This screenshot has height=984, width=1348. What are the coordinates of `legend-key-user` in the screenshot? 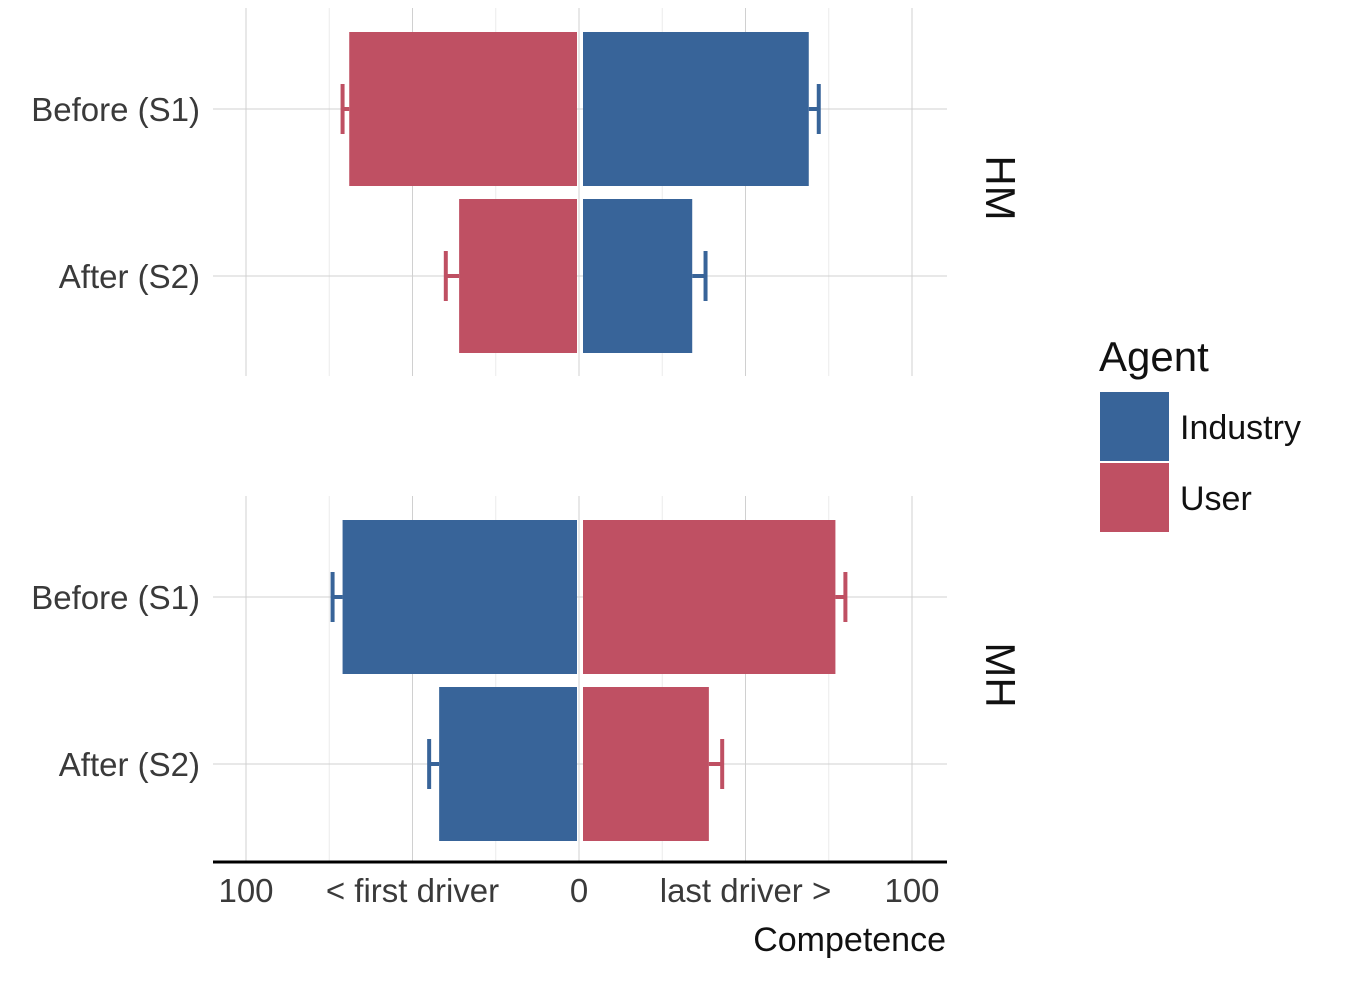 It's located at (1134, 497).